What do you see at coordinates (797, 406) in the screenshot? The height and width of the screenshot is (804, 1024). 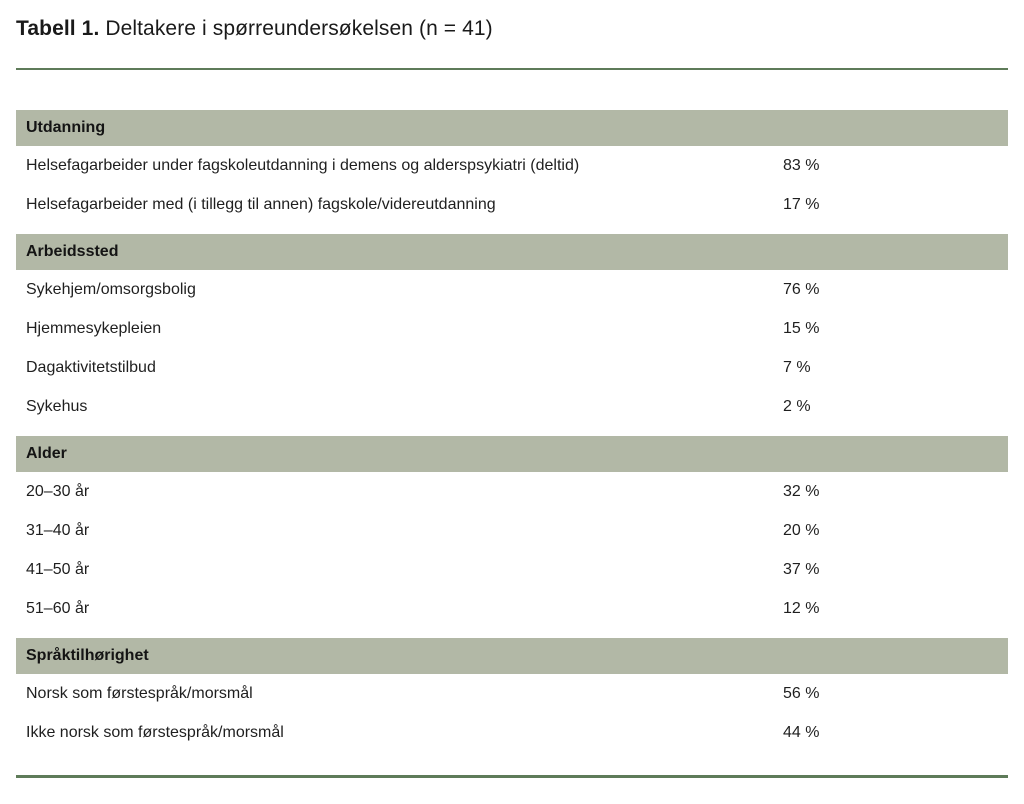 I see `row-value: 2 %` at bounding box center [797, 406].